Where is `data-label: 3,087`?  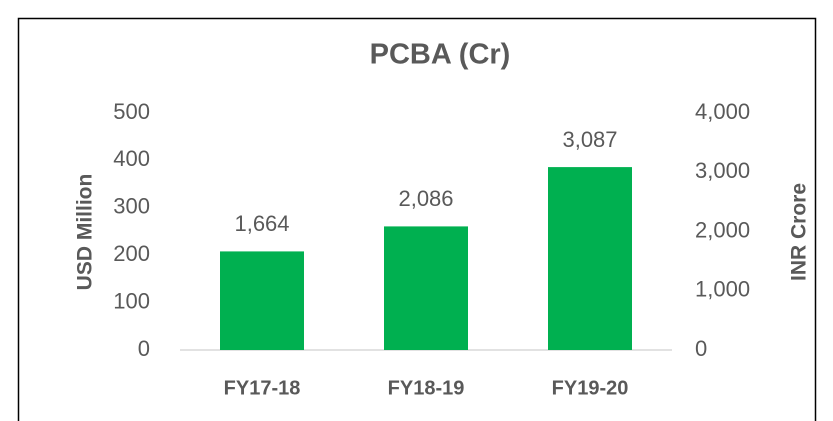
data-label: 3,087 is located at coordinates (589, 139).